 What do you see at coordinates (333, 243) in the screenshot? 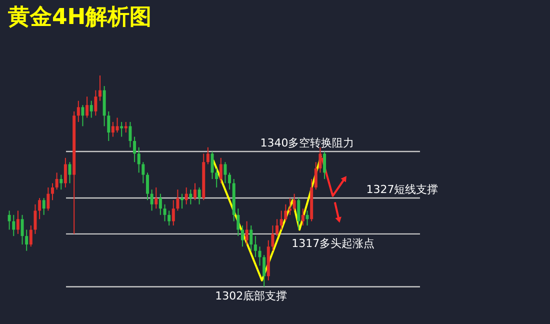
I see `ref-line-label: 1317多头起涨点` at bounding box center [333, 243].